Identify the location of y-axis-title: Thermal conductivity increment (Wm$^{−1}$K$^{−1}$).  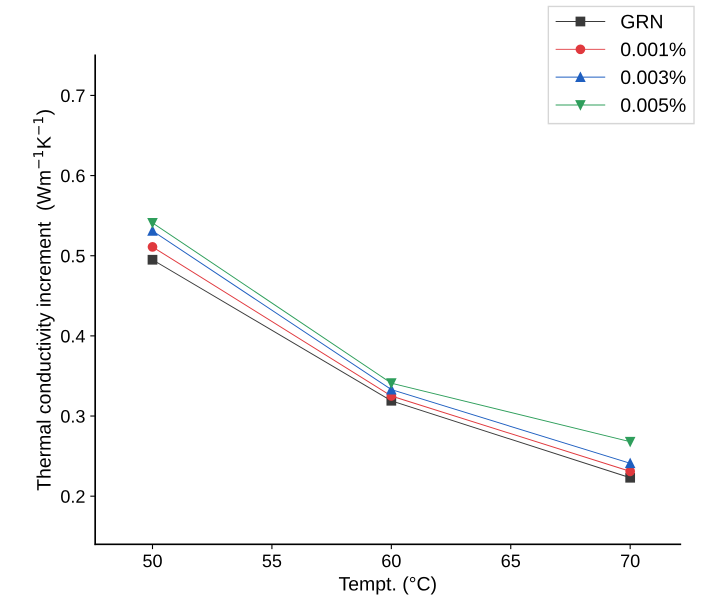
(44, 300).